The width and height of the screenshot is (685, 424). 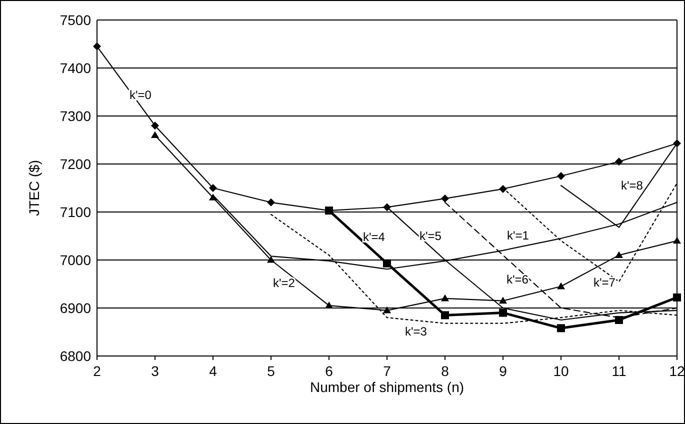 I want to click on series-label: k'=5, so click(x=431, y=236).